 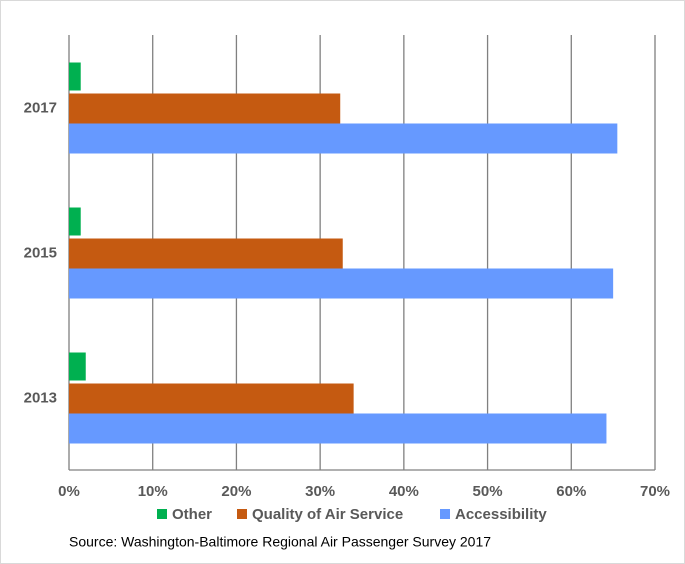 What do you see at coordinates (40, 107) in the screenshot?
I see `y-tick-label: 2017` at bounding box center [40, 107].